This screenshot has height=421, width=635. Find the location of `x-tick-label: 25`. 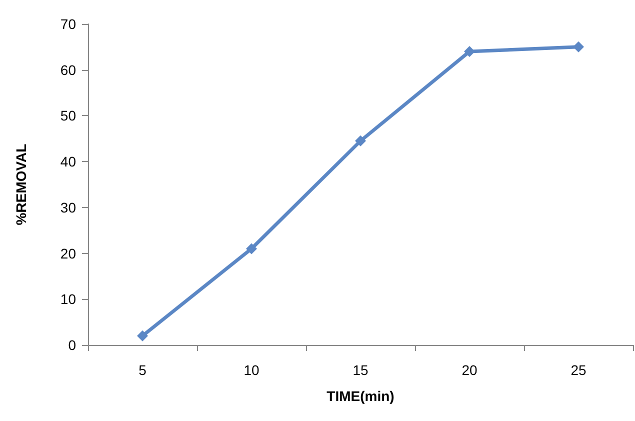

x-tick-label: 25 is located at coordinates (578, 370).